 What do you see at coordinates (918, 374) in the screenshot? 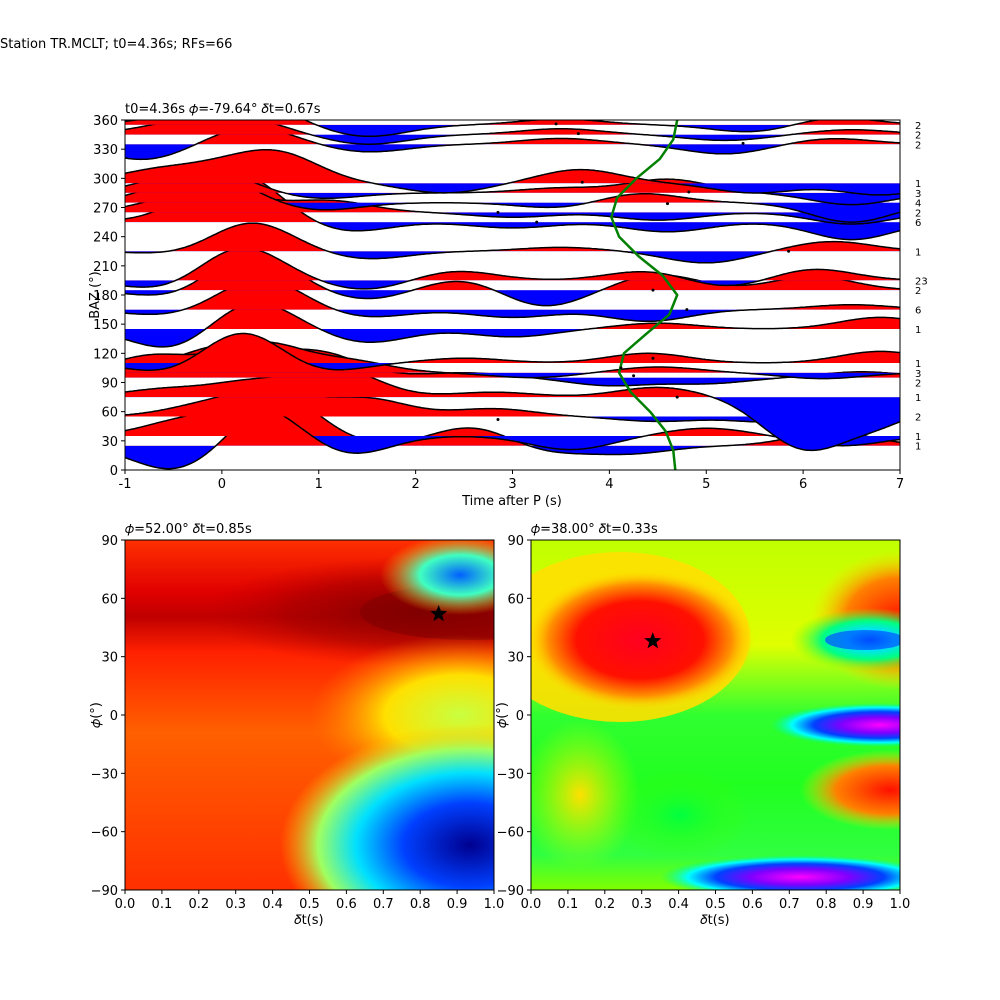
I see `trace-count: 3` at bounding box center [918, 374].